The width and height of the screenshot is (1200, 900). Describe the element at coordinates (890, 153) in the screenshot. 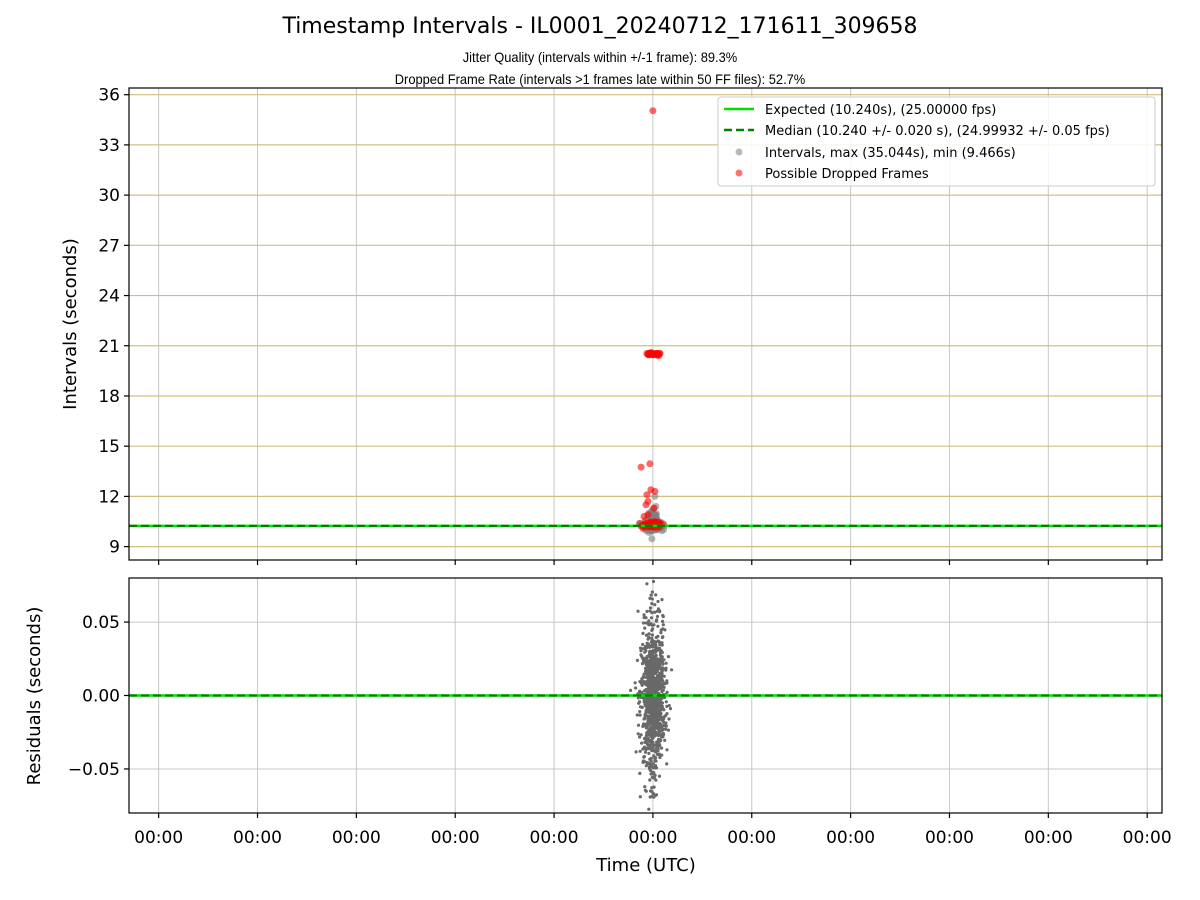

I see `legend-intervals-label: Intervals, max (35.044s), min (9.466s)` at that location.